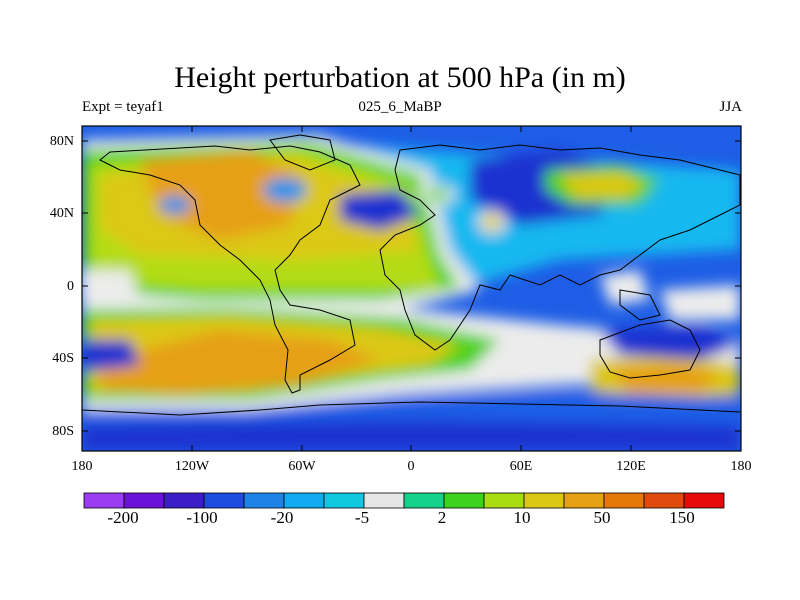 The width and height of the screenshot is (800, 600). I want to click on experiment-label: Expt = teyaf1, so click(123, 107).